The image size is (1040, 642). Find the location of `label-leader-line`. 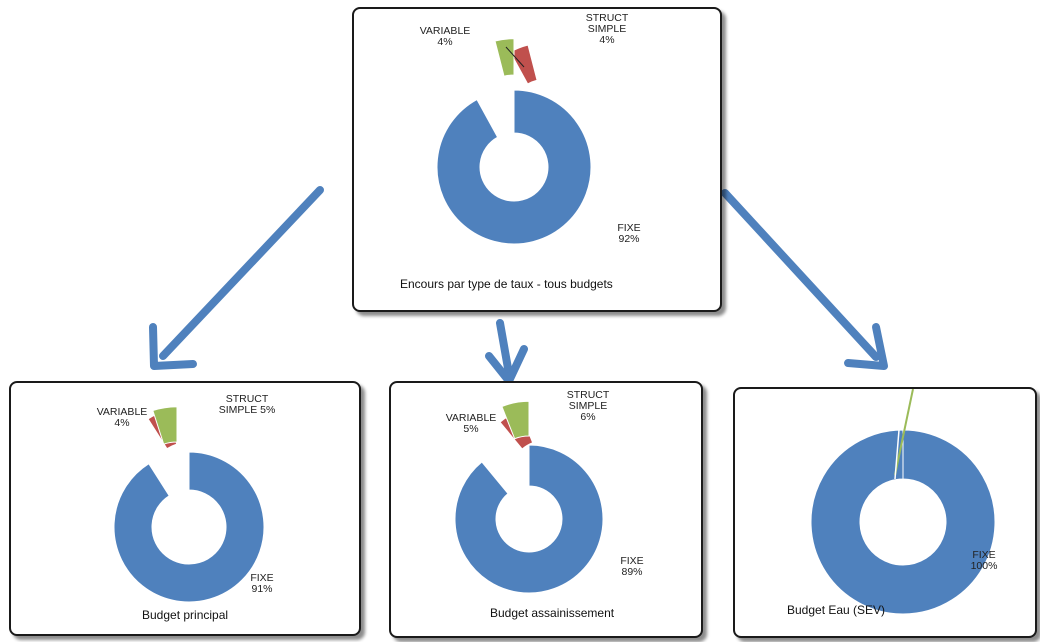

label-leader-line is located at coordinates (515, 57).